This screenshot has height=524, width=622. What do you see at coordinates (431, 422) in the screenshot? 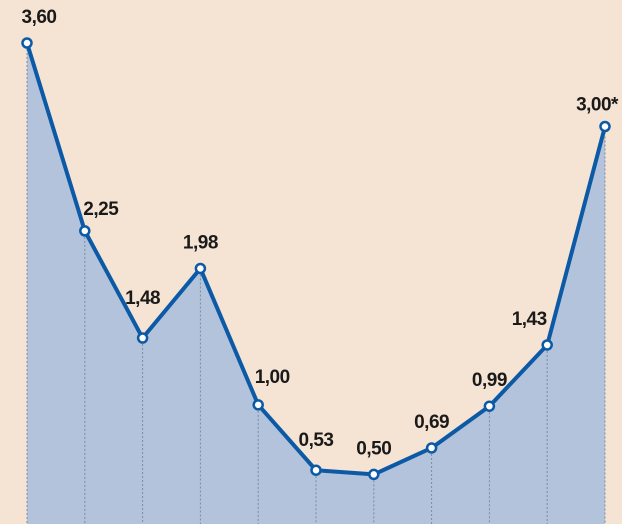
I see `data-label: 0,69` at bounding box center [431, 422].